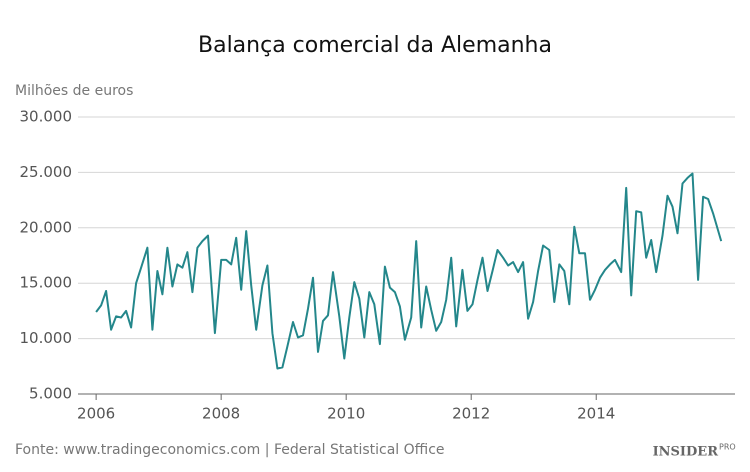 This screenshot has height=472, width=750. What do you see at coordinates (74, 91) in the screenshot?
I see `y-axis-label: Milhões de euros` at bounding box center [74, 91].